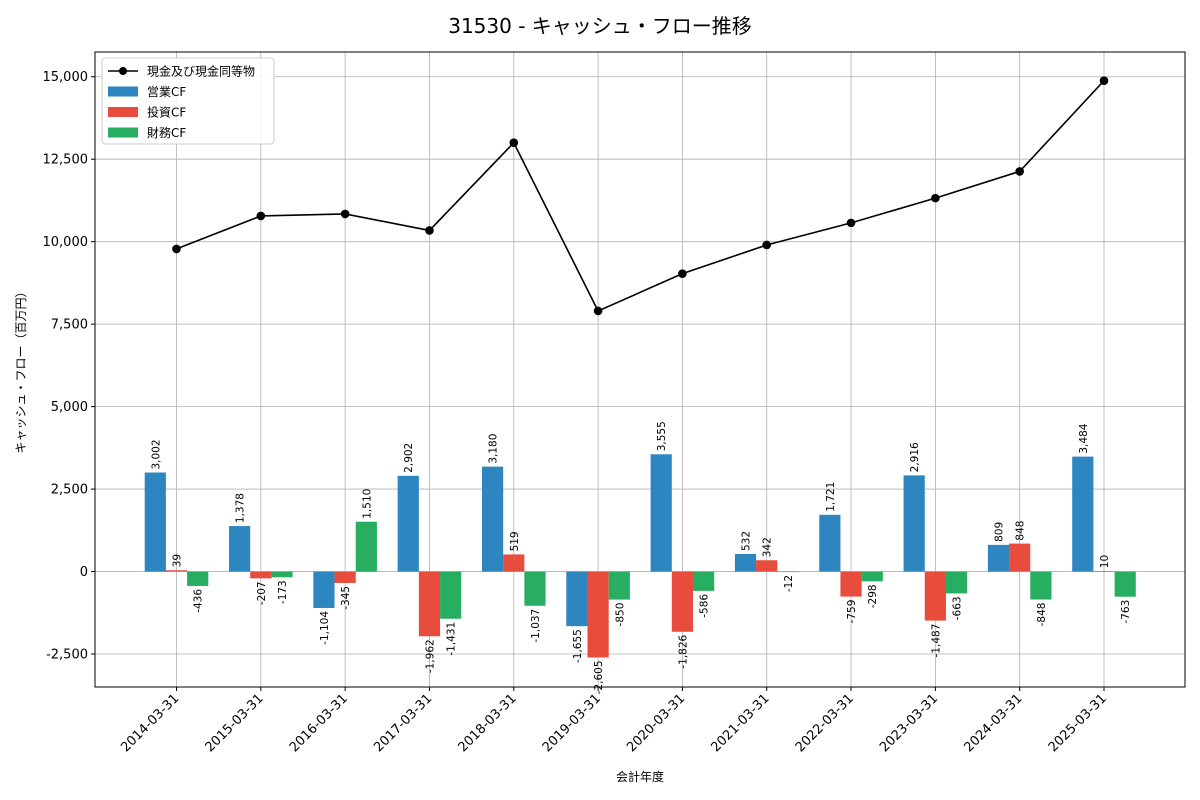  Describe the element at coordinates (999, 532) in the screenshot. I see `bar-value-label: 809` at that location.